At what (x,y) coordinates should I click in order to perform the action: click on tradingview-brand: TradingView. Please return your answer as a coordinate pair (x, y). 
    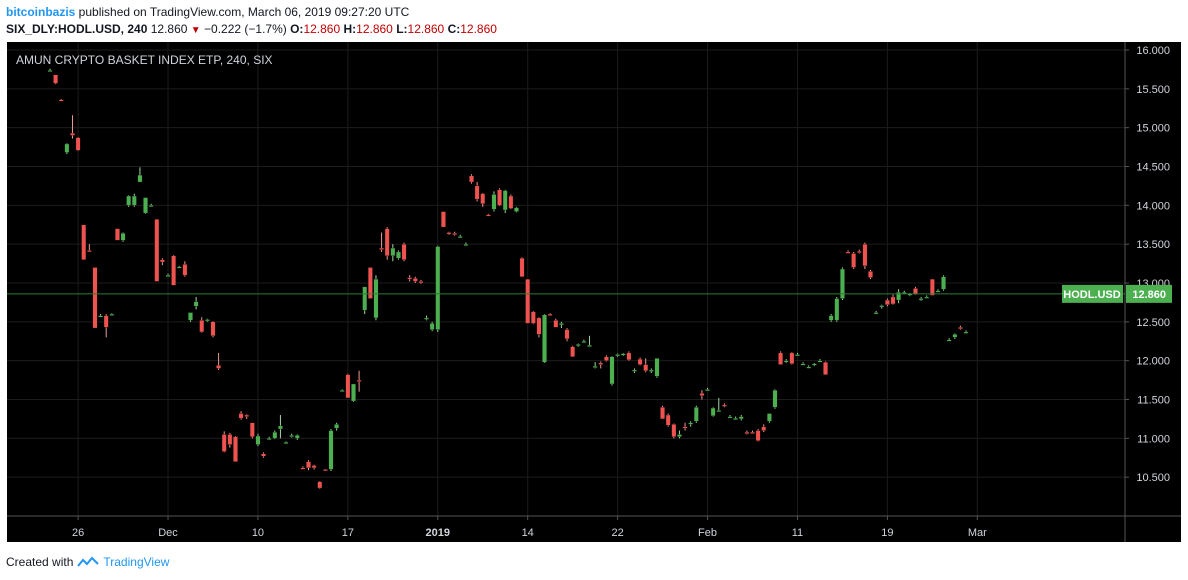
    Looking at the image, I should click on (136, 562).